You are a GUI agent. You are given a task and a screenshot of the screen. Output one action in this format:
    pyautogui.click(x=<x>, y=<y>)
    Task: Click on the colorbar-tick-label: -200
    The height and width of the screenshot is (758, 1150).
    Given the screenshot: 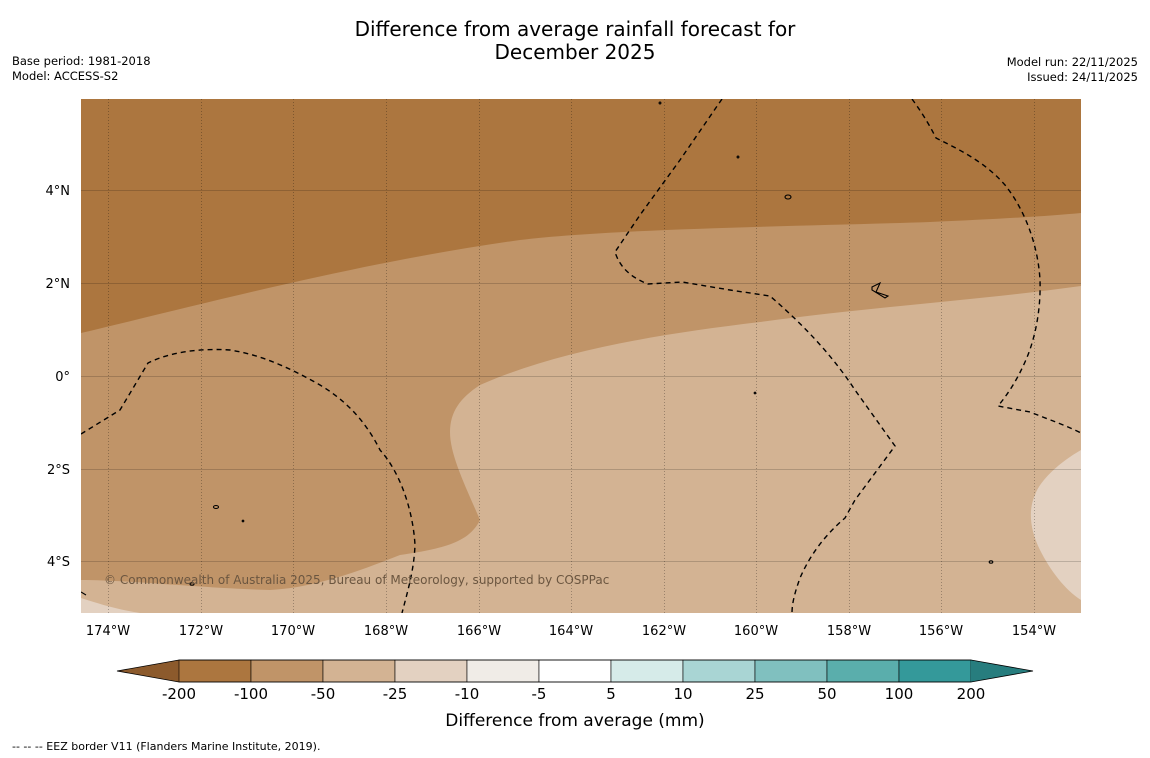 What is the action you would take?
    pyautogui.click(x=179, y=694)
    